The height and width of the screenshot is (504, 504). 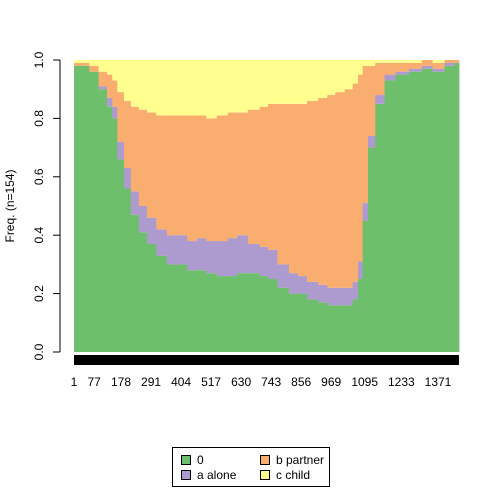 I want to click on y-axis-title: Freq. (n=154), so click(x=10, y=205).